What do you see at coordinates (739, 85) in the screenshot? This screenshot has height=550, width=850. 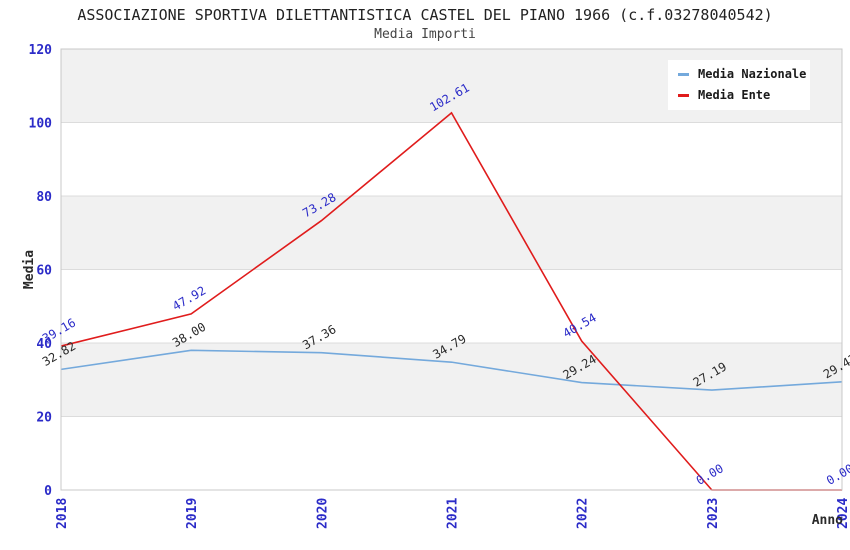 I see `legend: Media Nazionale Media Ente` at bounding box center [739, 85].